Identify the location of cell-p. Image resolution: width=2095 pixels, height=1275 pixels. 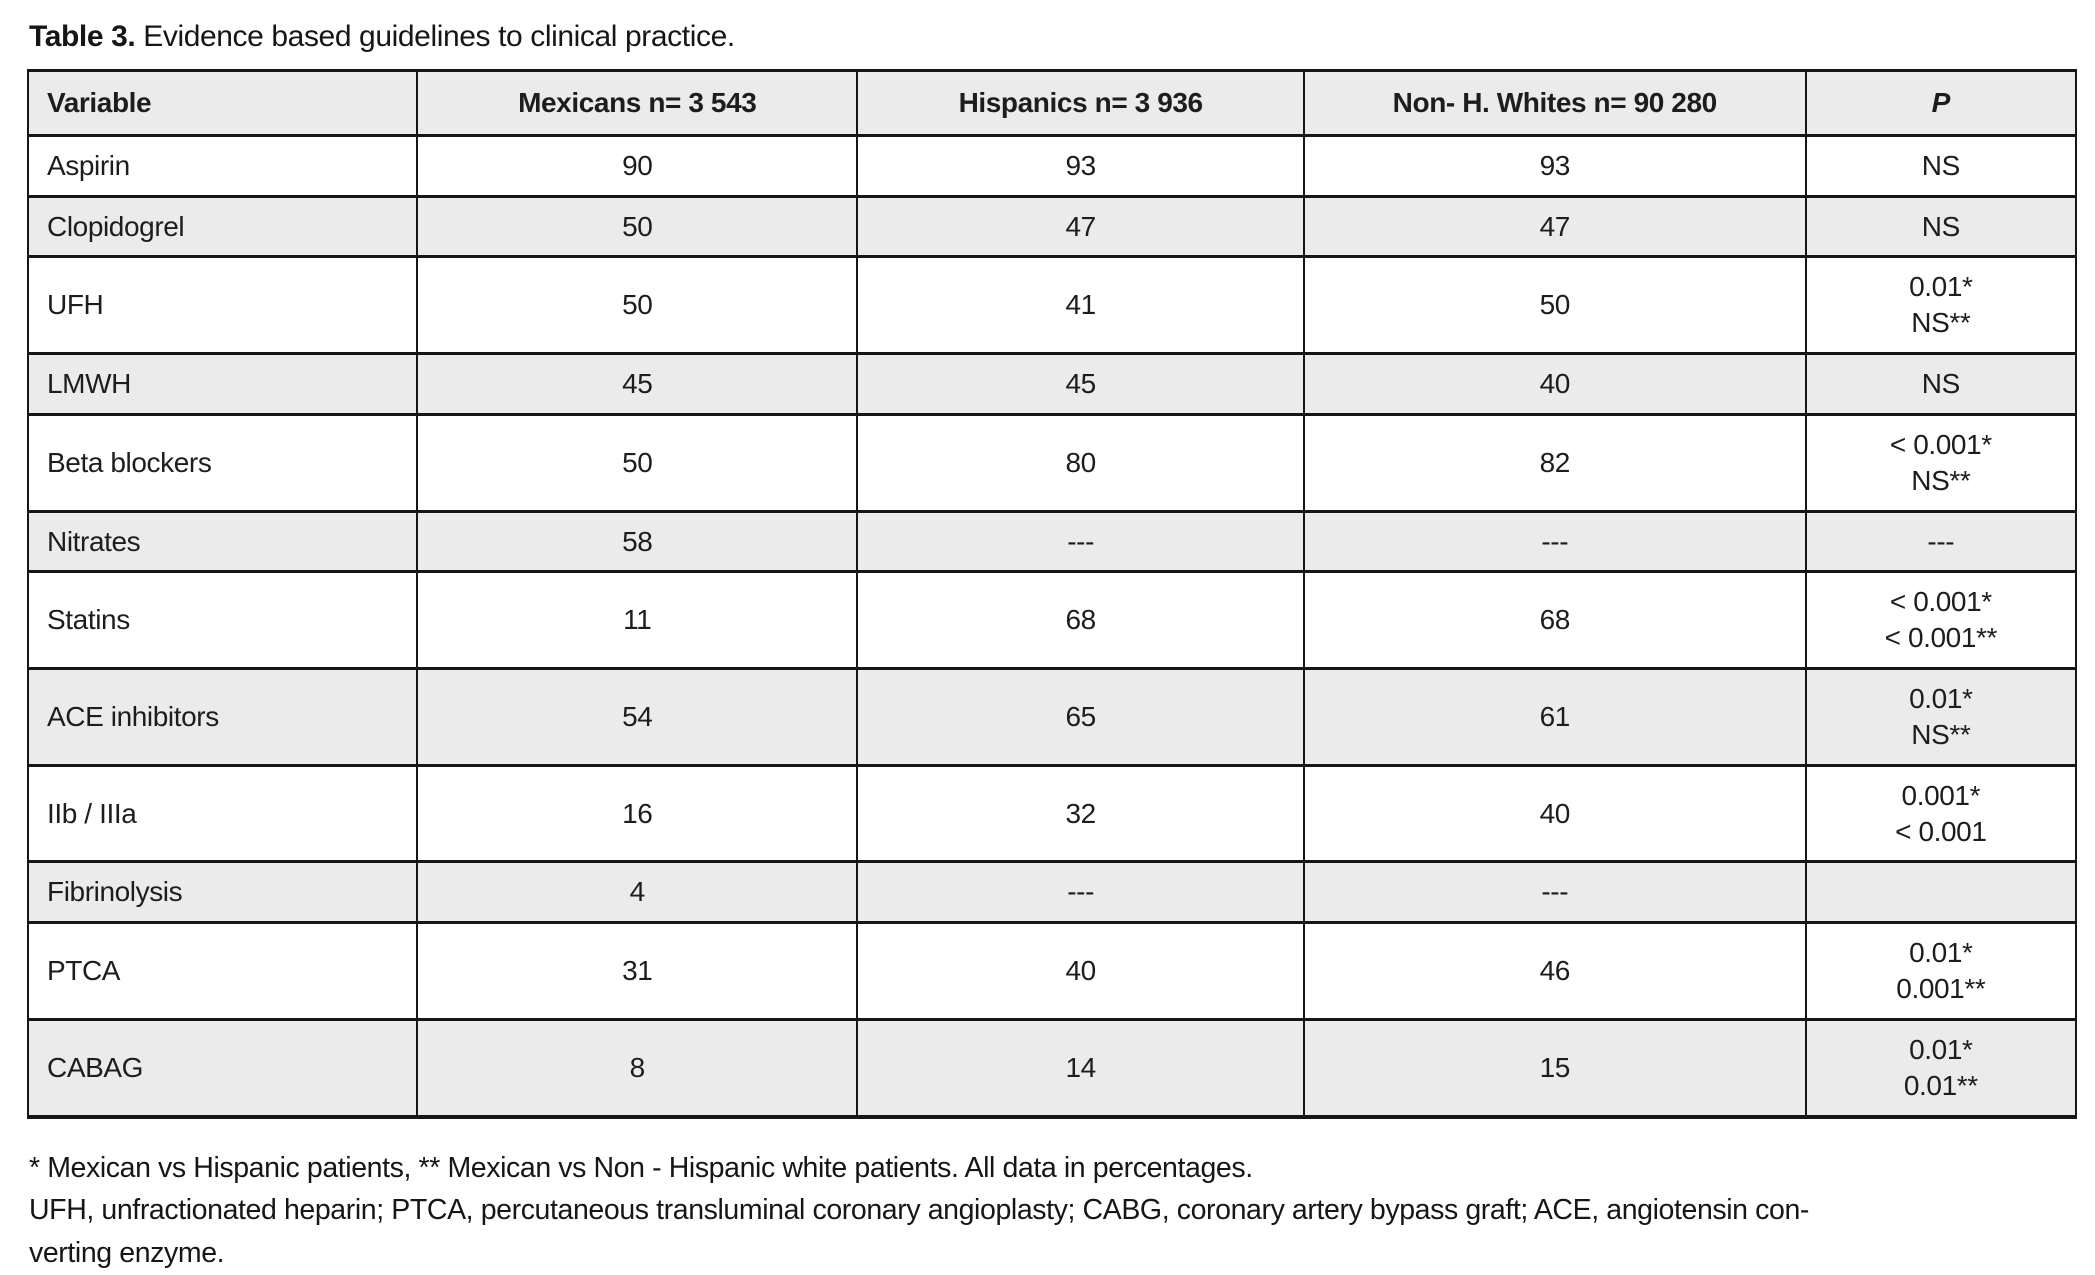
(1941, 892).